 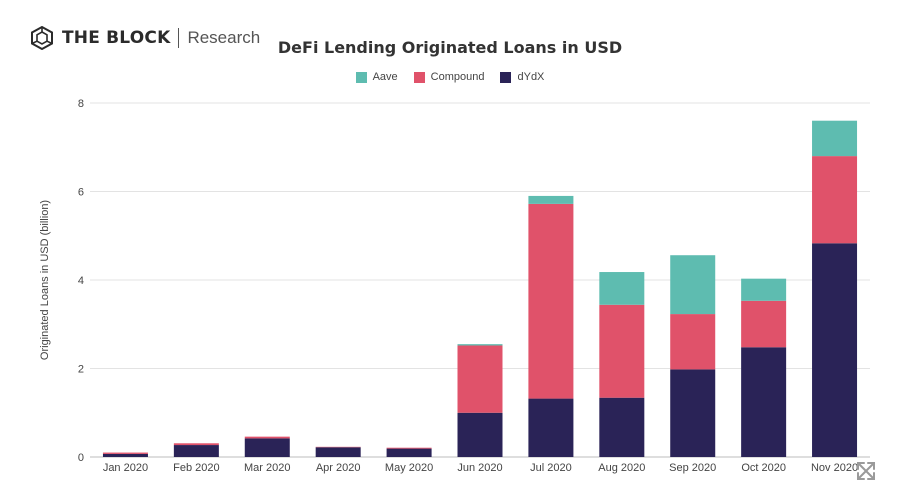 What do you see at coordinates (409, 468) in the screenshot?
I see `x-tick-label: May 2020` at bounding box center [409, 468].